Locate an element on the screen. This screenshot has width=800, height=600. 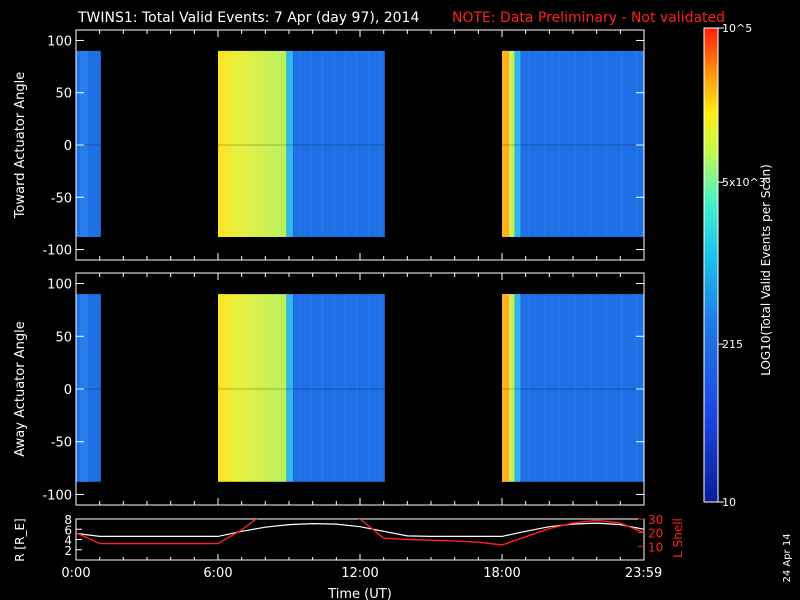
orbit-left-tick-label: 4 is located at coordinates (68, 541).